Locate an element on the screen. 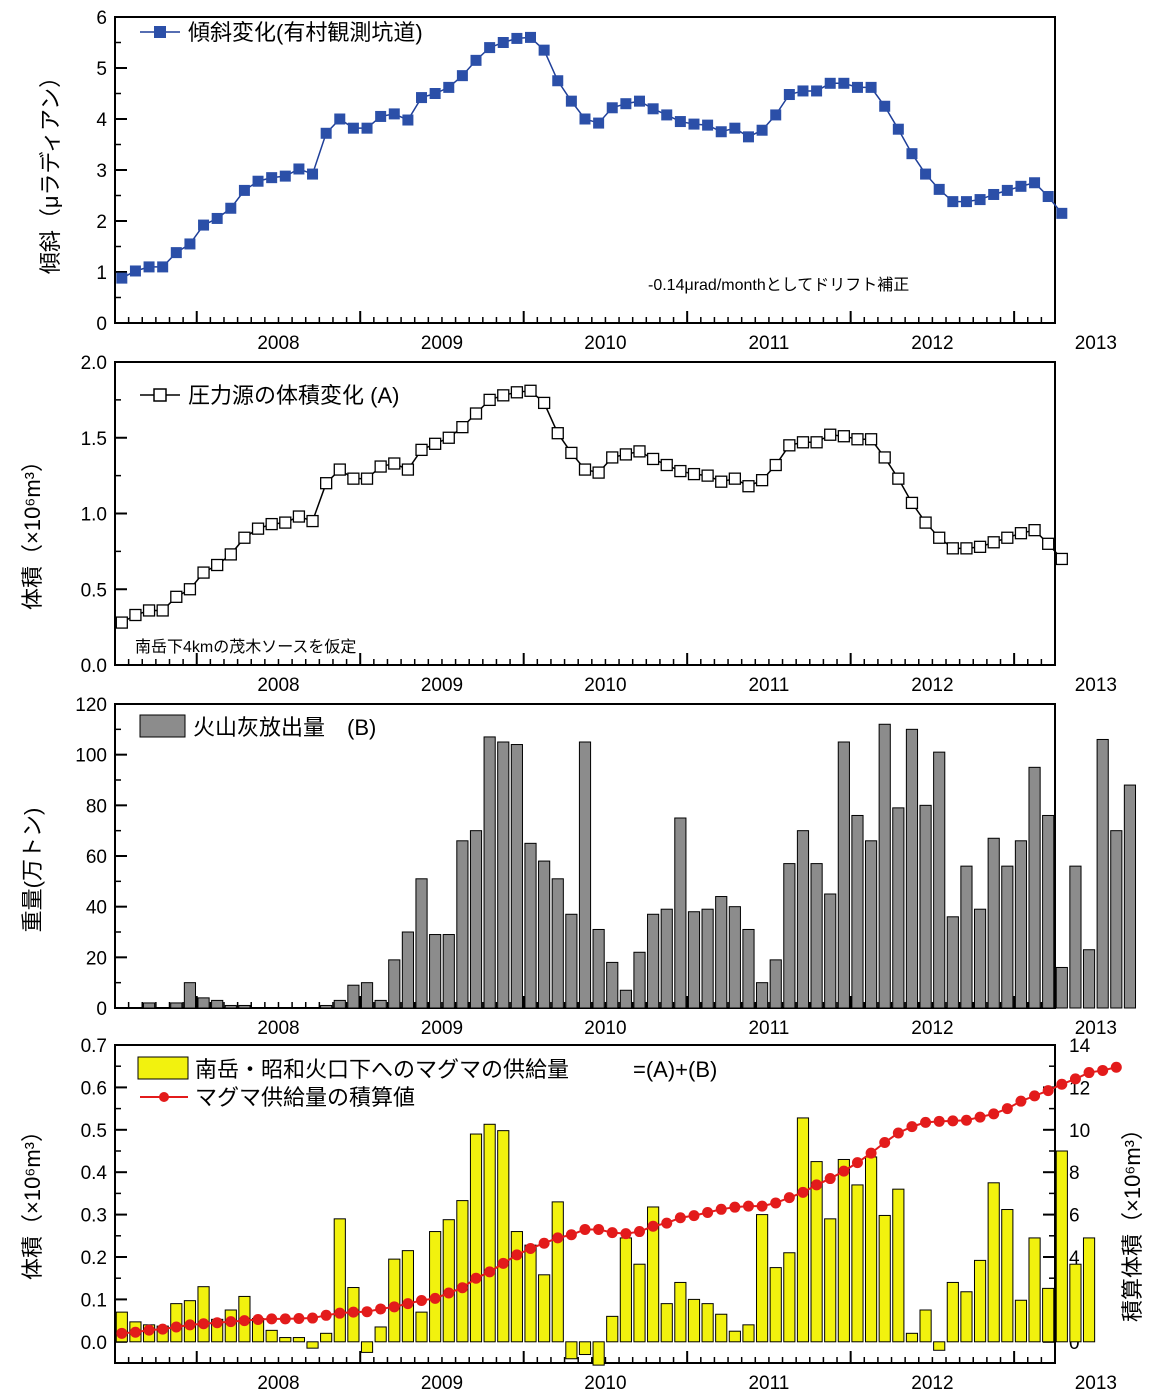 This screenshot has width=1153, height=1393. tilt-y-tick-label: 0 is located at coordinates (101, 324).